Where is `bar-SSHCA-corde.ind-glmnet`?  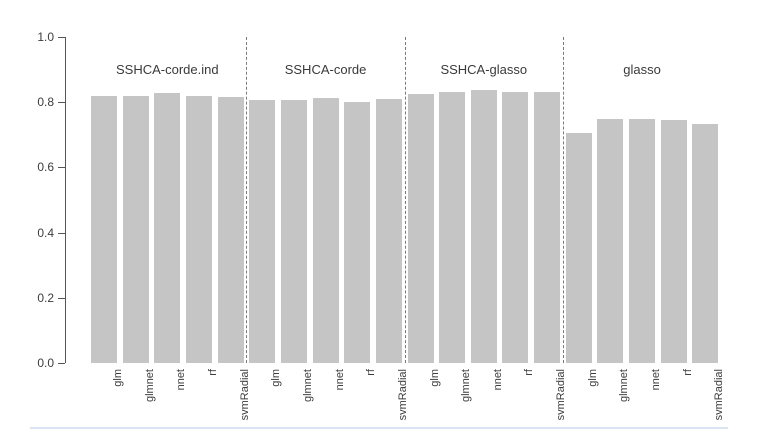
bar-SSHCA-corde.ind-glmnet is located at coordinates (135, 229).